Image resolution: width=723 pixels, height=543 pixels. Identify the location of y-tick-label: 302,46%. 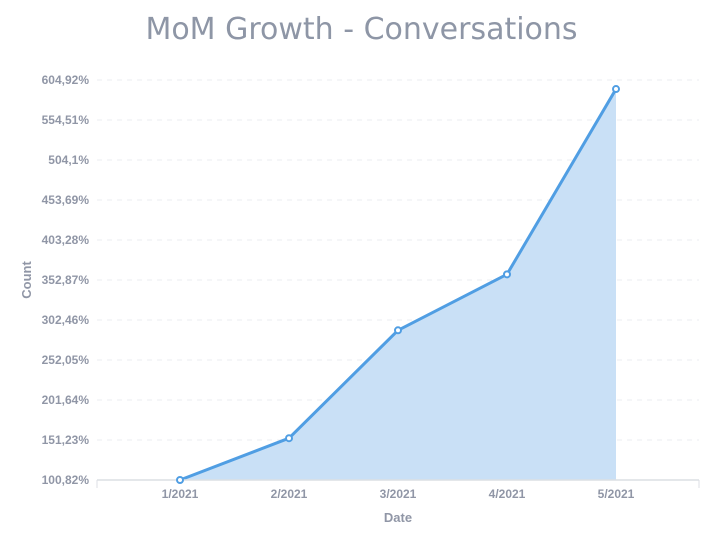
(66, 320).